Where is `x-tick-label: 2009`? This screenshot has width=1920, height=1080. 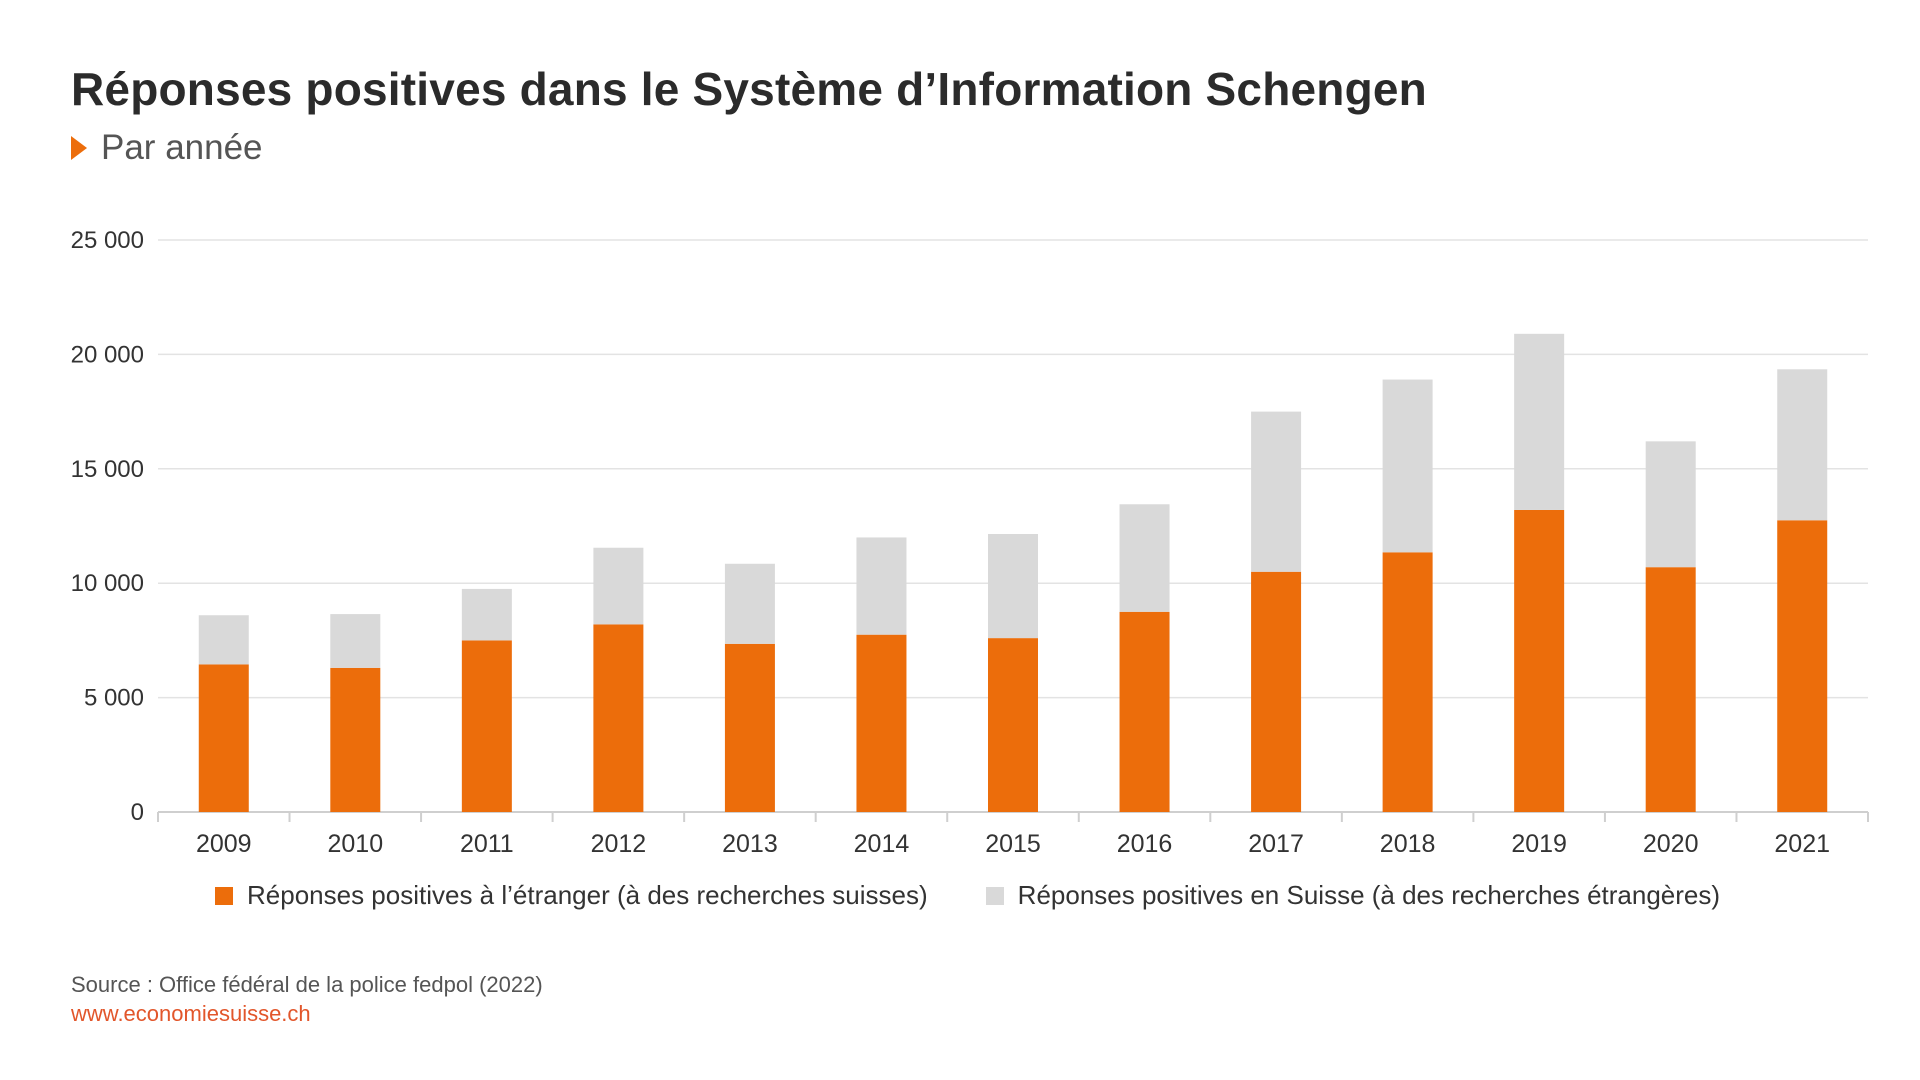
x-tick-label: 2009 is located at coordinates (224, 844).